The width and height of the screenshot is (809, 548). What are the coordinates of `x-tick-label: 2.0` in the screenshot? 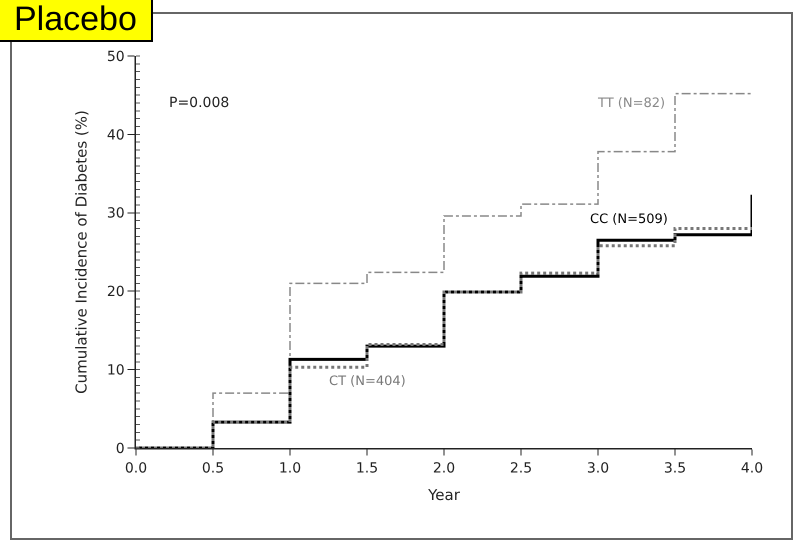 It's located at (444, 468).